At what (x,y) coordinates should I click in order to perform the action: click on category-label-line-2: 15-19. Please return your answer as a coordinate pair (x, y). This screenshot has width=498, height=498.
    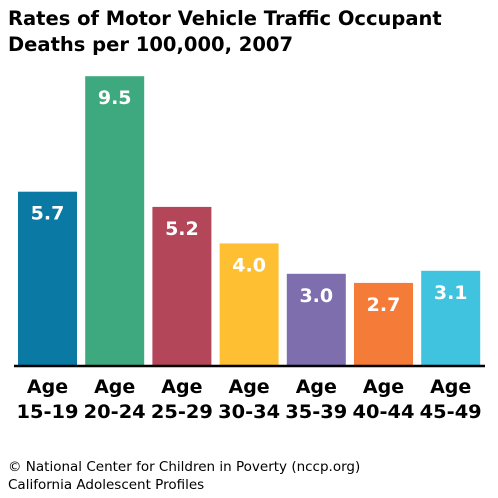
    Looking at the image, I should click on (48, 412).